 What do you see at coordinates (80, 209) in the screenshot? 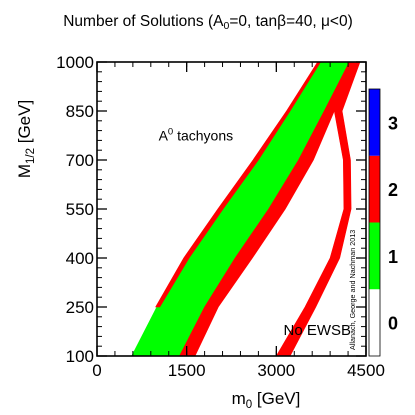
I see `y-tick-label: 550` at bounding box center [80, 209].